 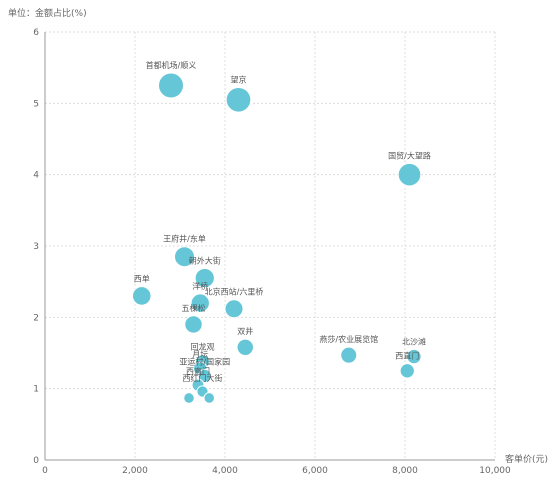 What do you see at coordinates (36, 247) in the screenshot?
I see `y-tick-label: 3` at bounding box center [36, 247].